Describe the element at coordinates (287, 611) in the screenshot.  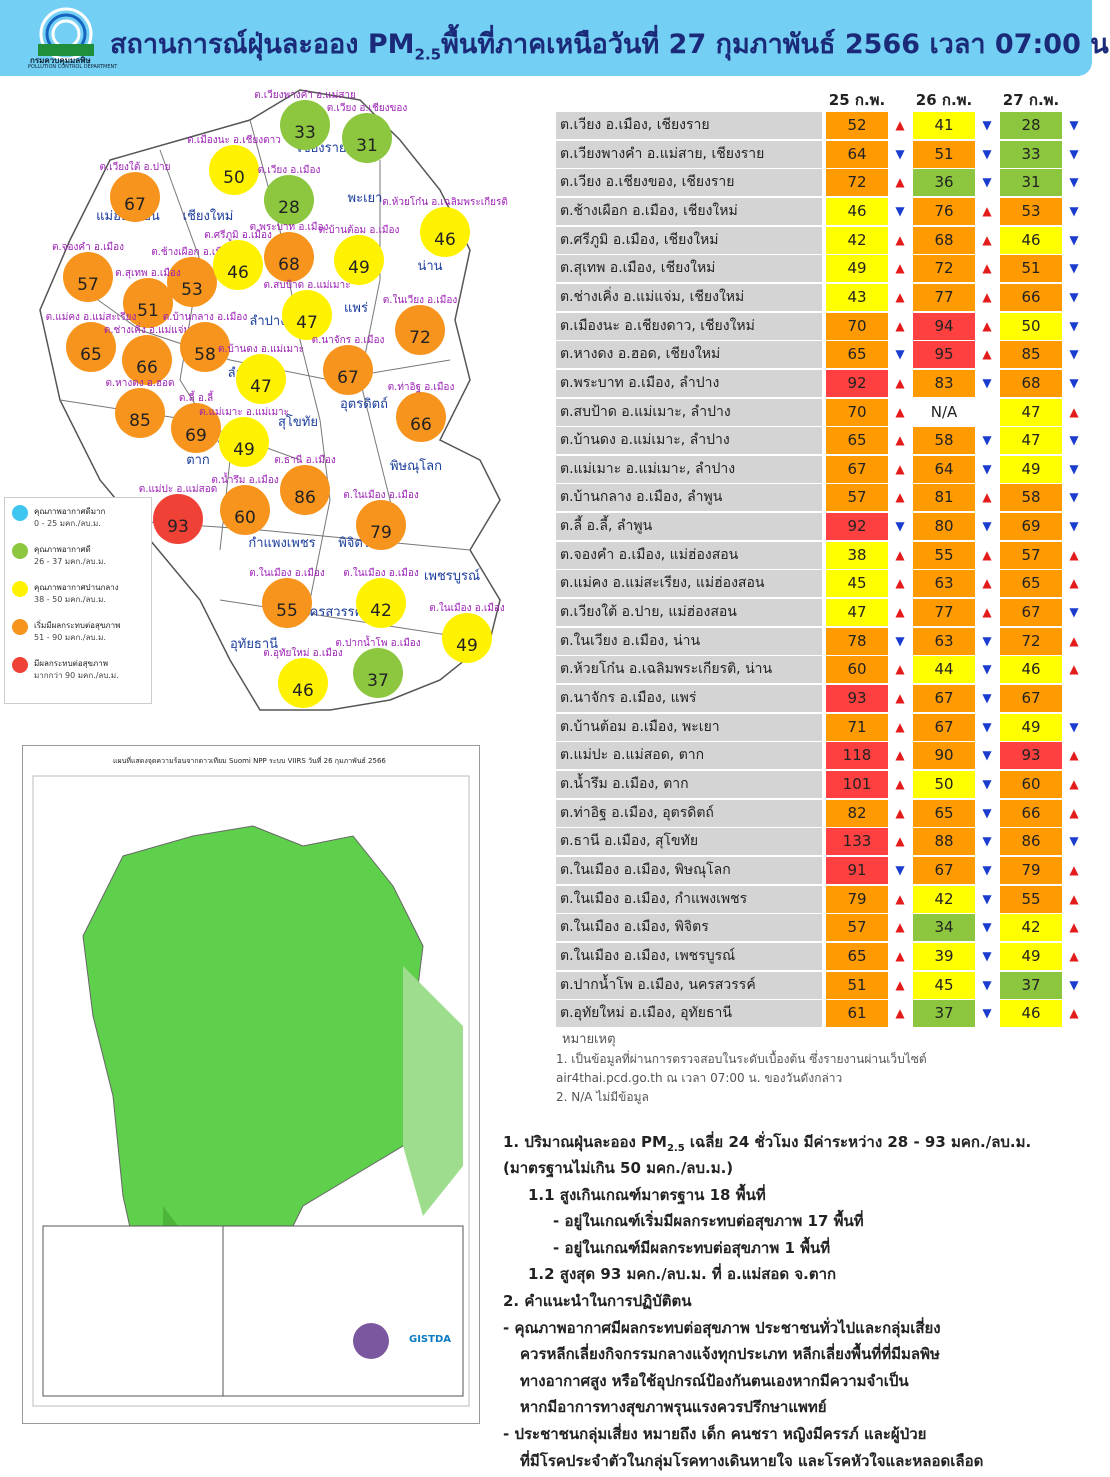
I see `station-value: 55` at that location.